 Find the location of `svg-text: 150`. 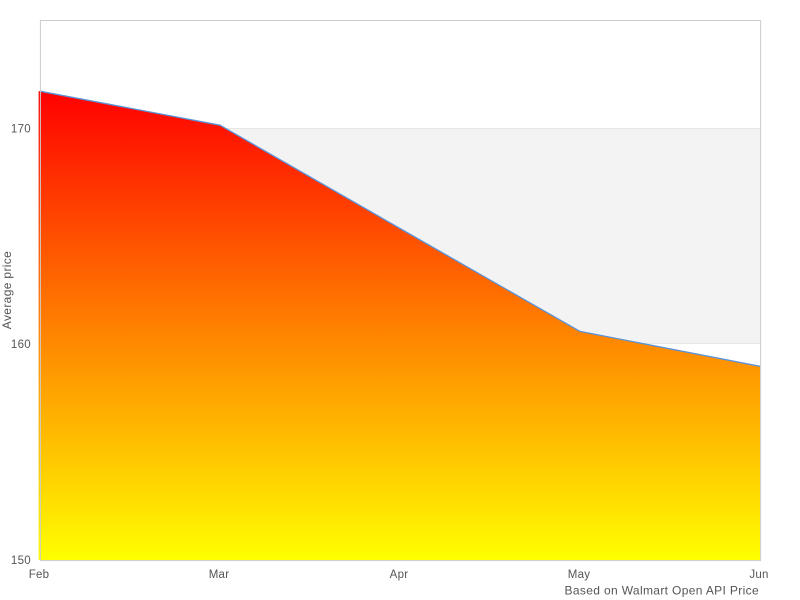

svg-text: 150 is located at coordinates (21, 561).